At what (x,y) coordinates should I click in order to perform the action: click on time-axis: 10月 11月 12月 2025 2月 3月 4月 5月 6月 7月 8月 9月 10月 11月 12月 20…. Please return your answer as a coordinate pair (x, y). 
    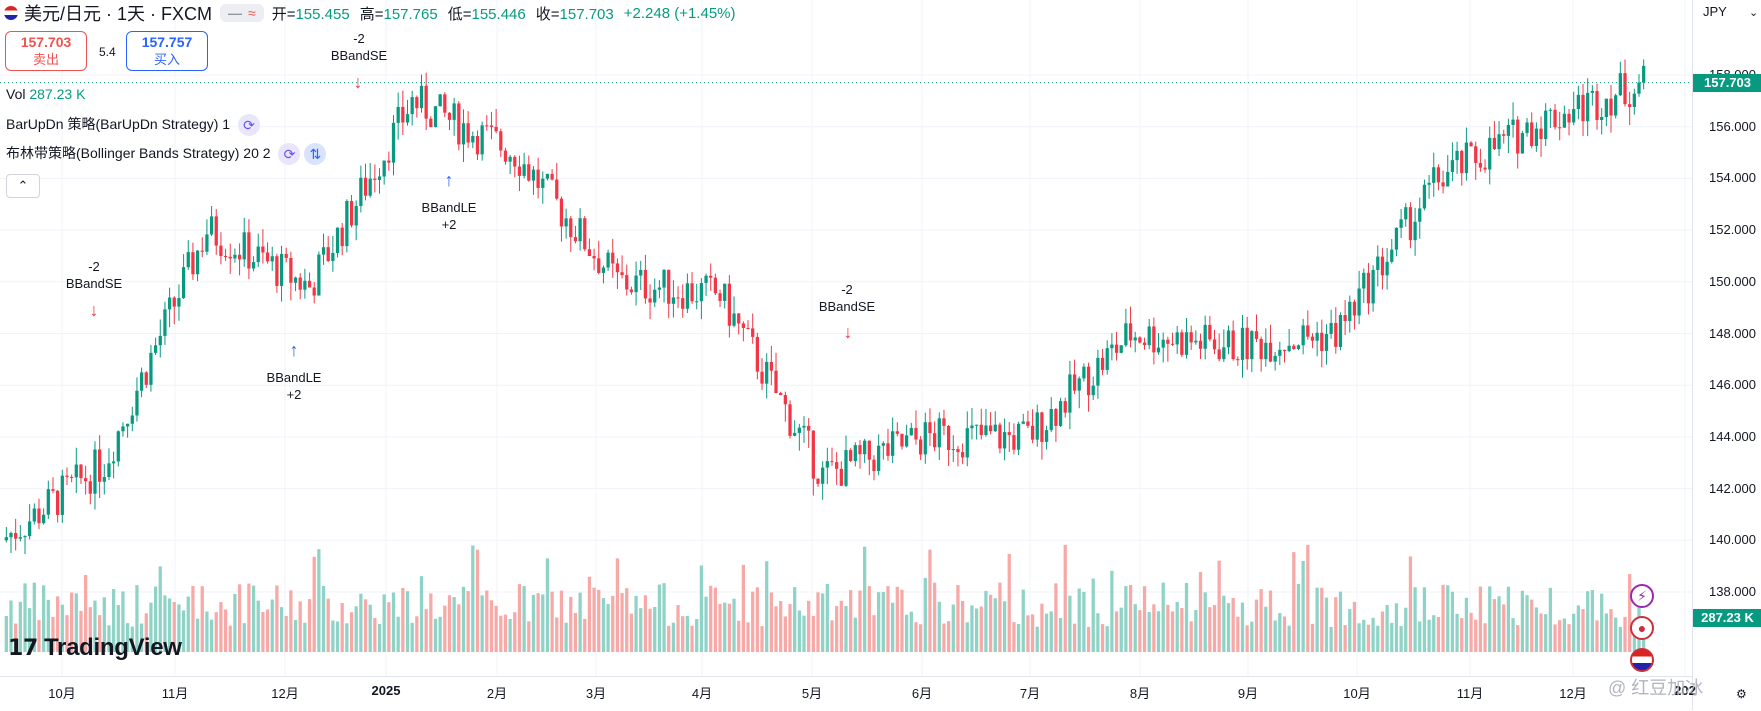
    Looking at the image, I should click on (848, 693).